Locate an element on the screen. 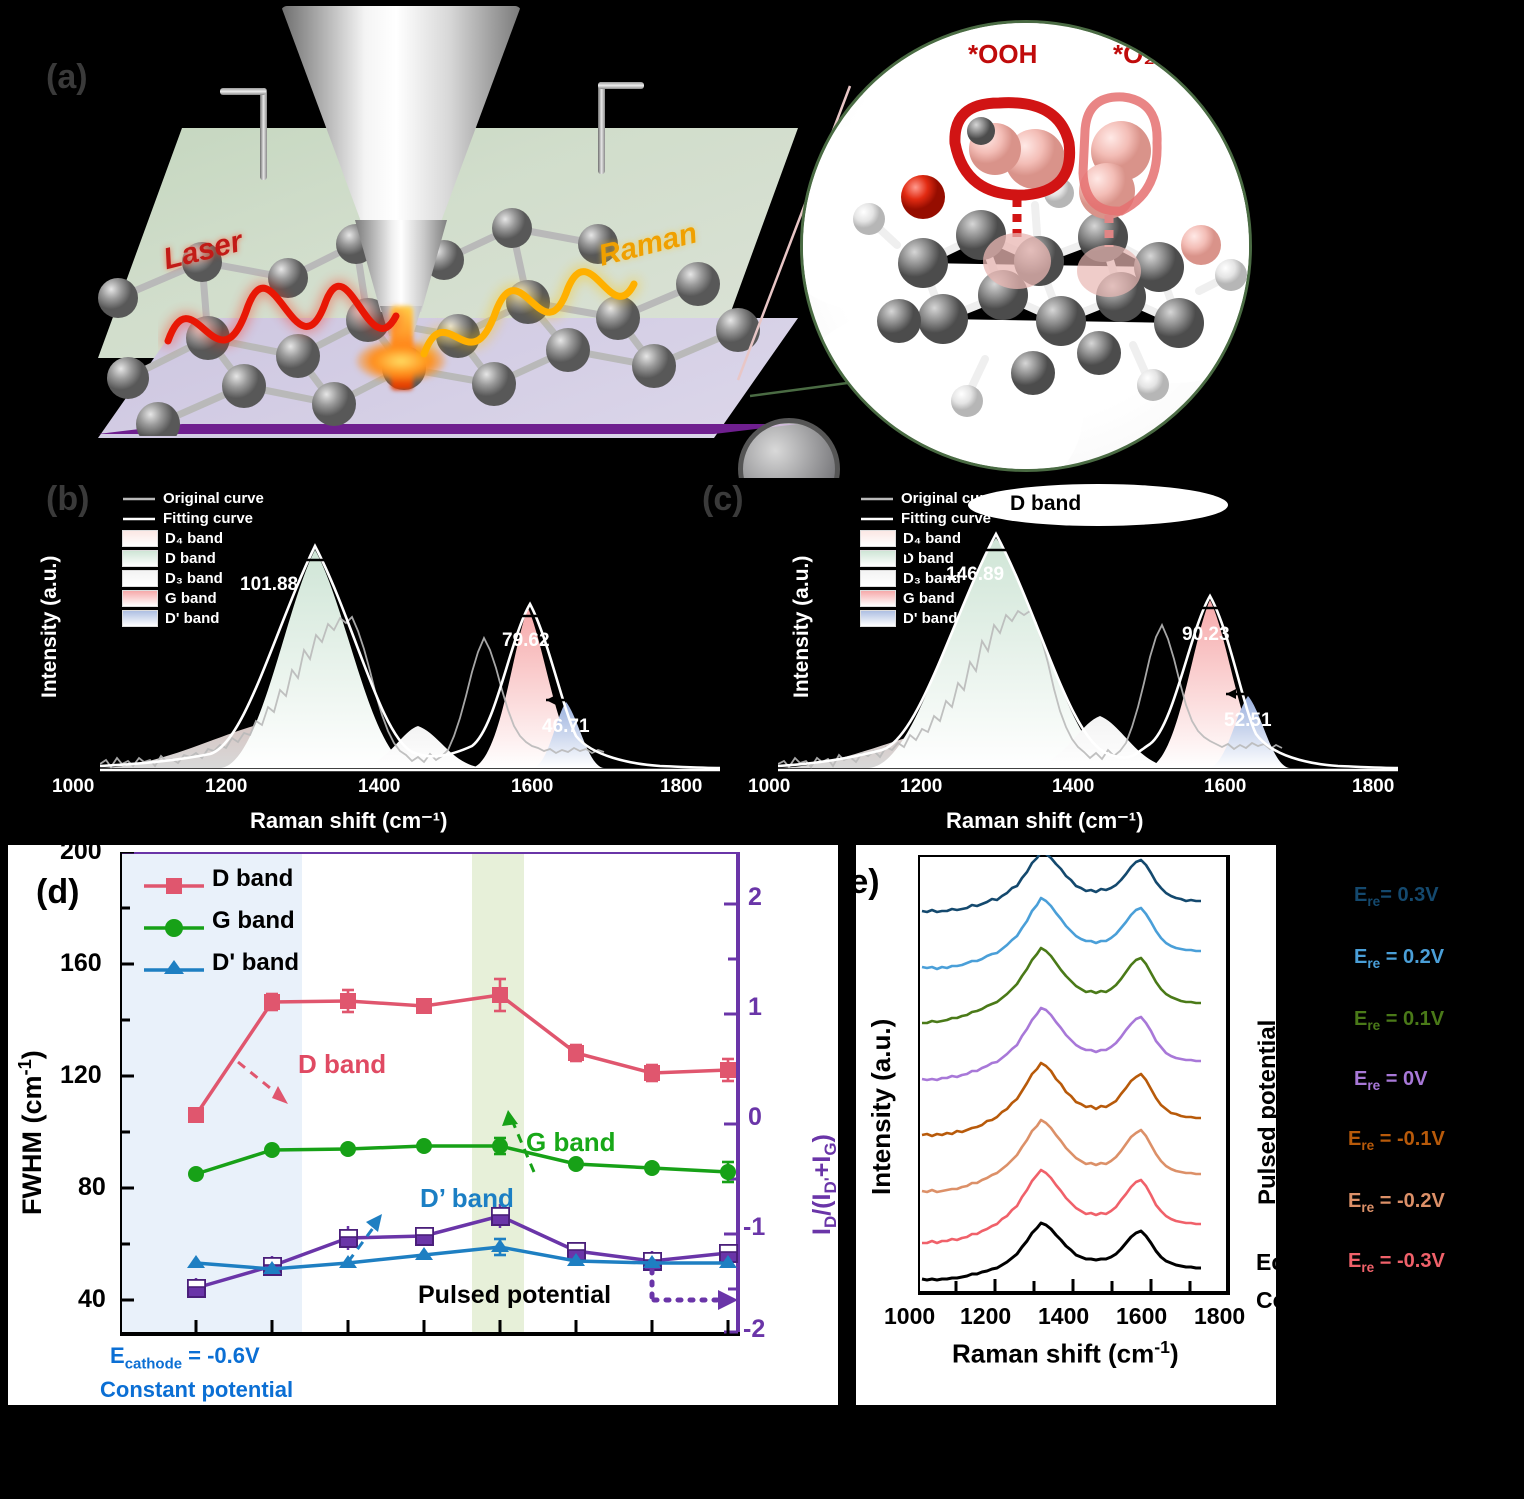  legend-label: Fitting curve is located at coordinates (208, 518).